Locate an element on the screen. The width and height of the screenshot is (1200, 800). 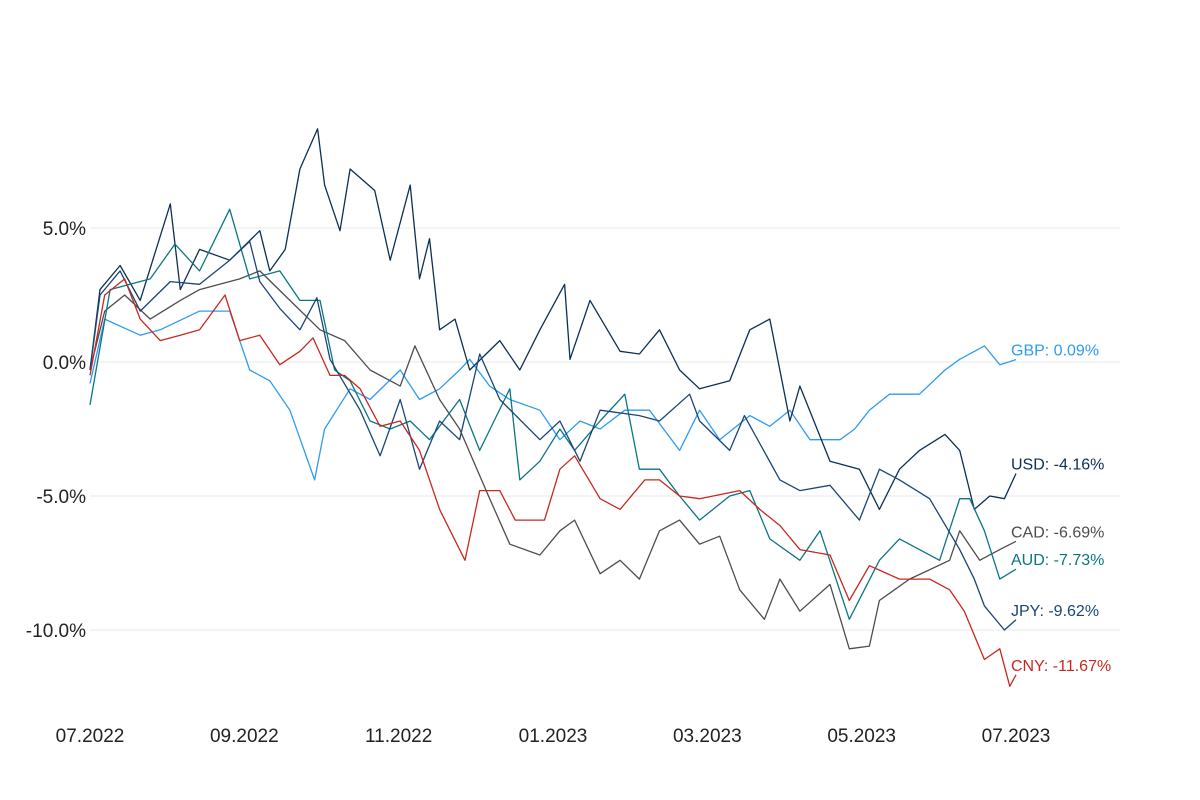
end-label-aud: AUD: -7.73% is located at coordinates (1057, 560).